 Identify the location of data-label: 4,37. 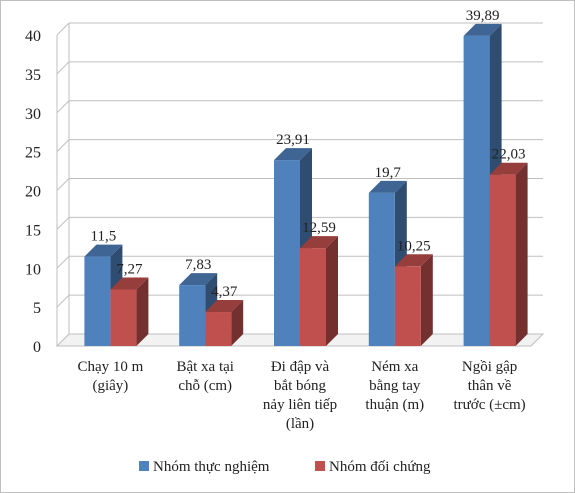
(224, 292).